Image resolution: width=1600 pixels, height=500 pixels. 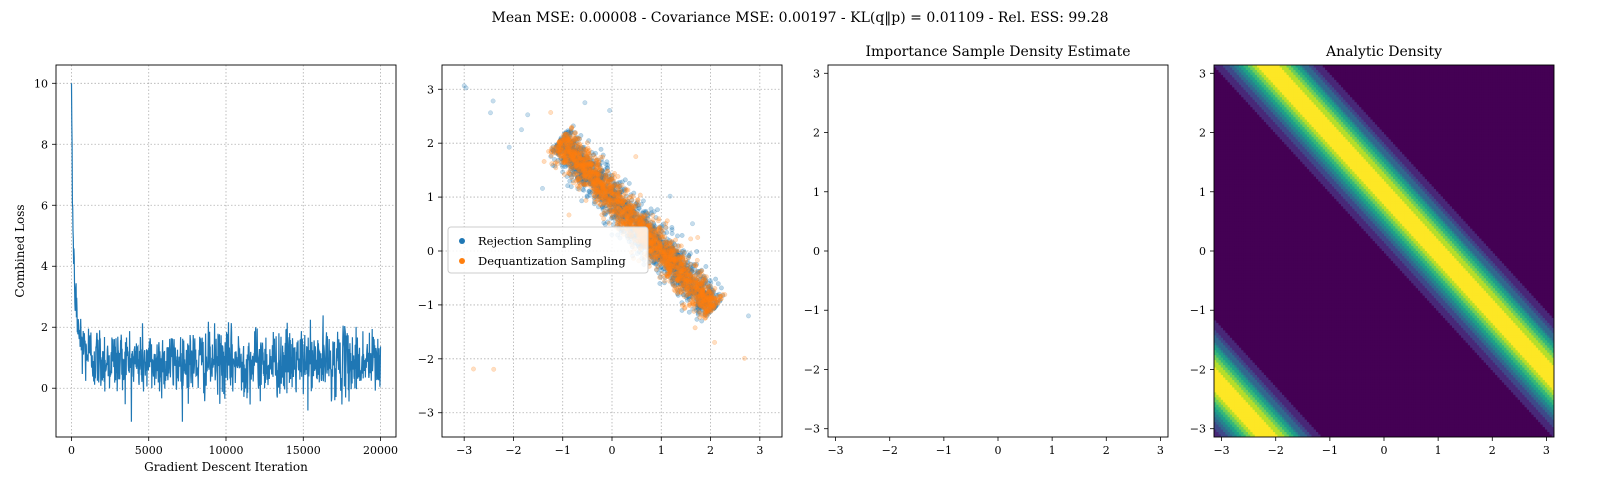 What do you see at coordinates (1383, 52) in the screenshot?
I see `subplot-title: Analytic Density` at bounding box center [1383, 52].